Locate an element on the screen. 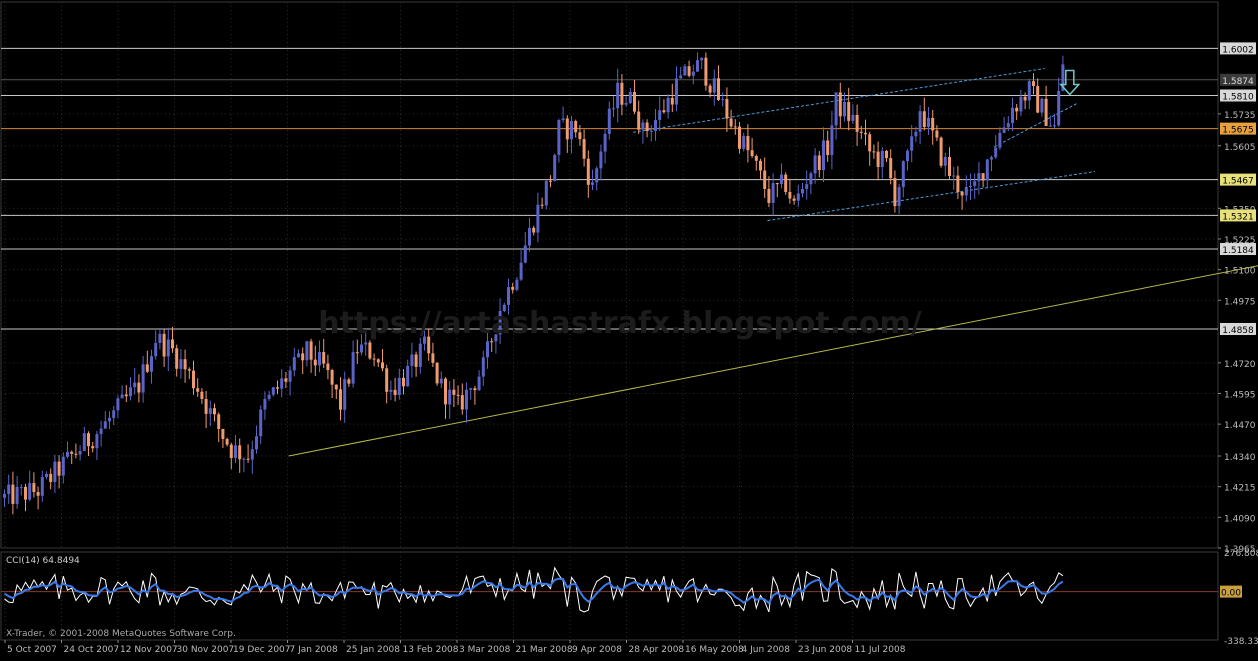  price-tick-label: 1.5675 is located at coordinates (1238, 131).